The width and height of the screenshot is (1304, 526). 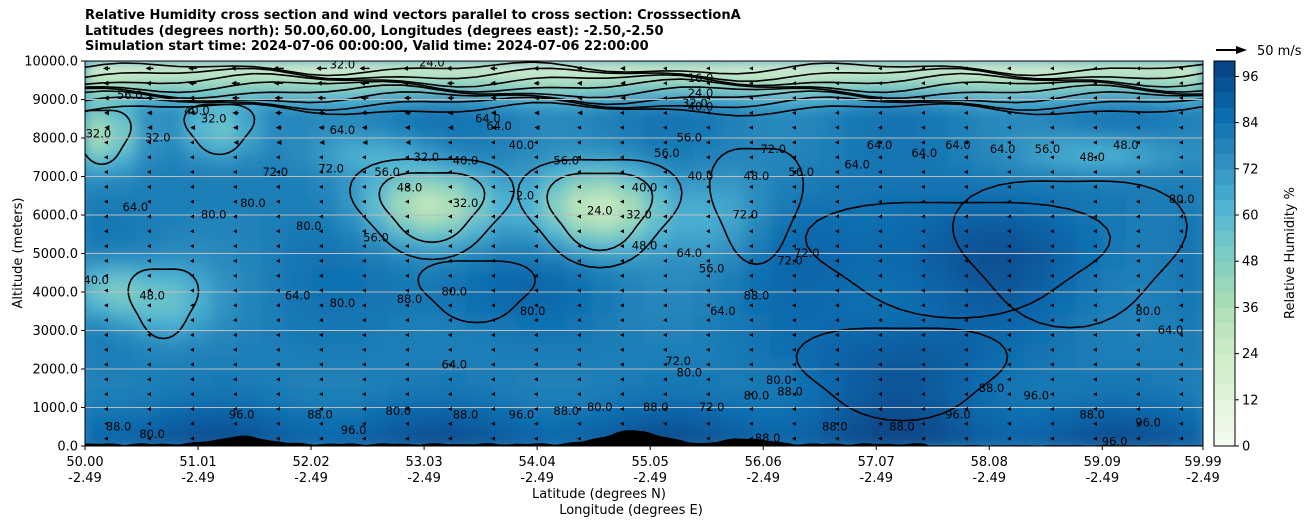 What do you see at coordinates (1224, 253) in the screenshot?
I see `colorbar-frame` at bounding box center [1224, 253].